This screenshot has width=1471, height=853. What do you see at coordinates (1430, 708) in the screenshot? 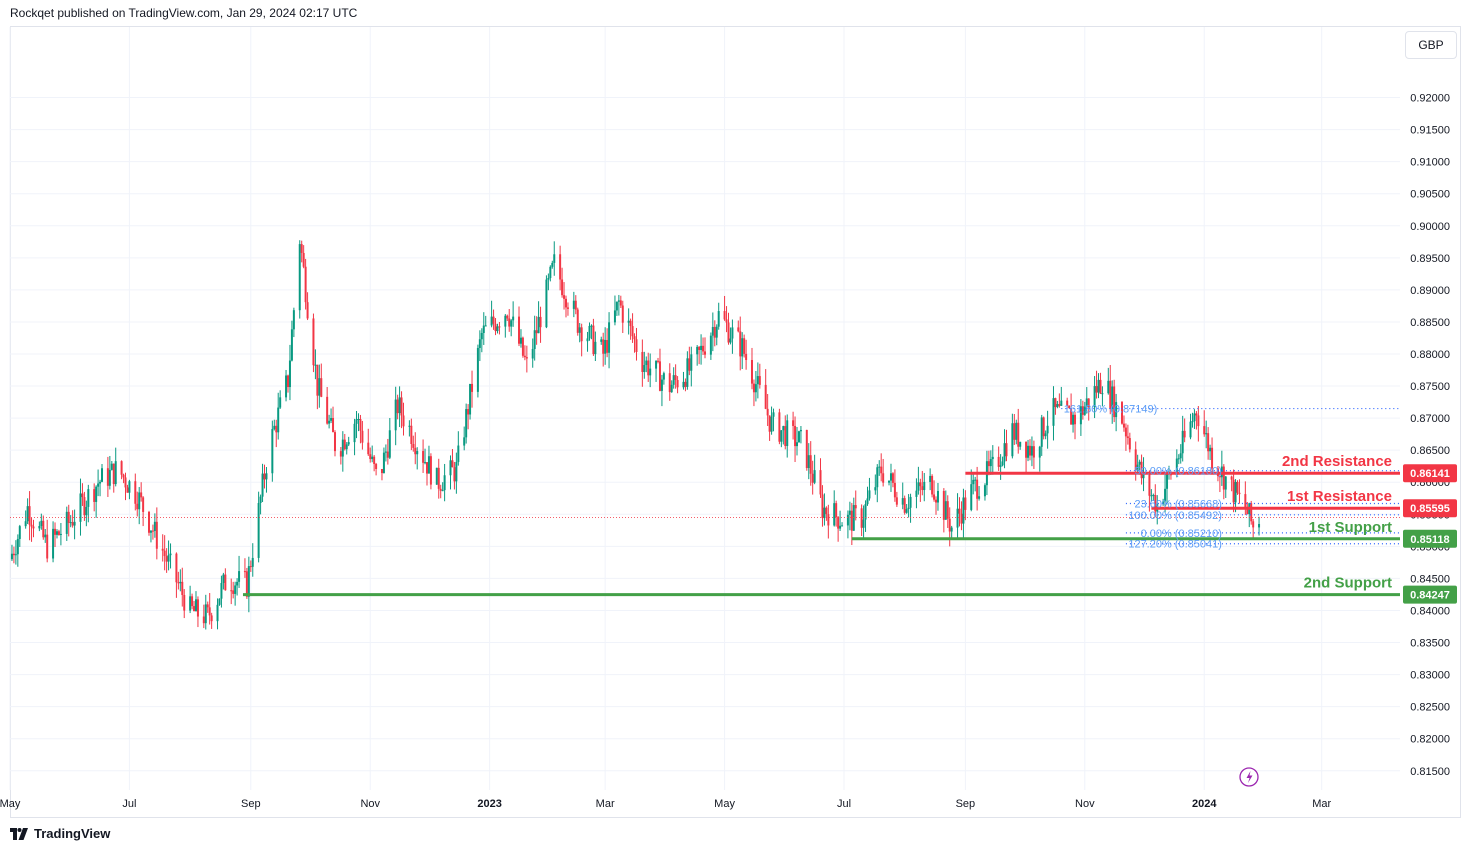
I see `y-tick-label: 0.82500` at bounding box center [1430, 708].